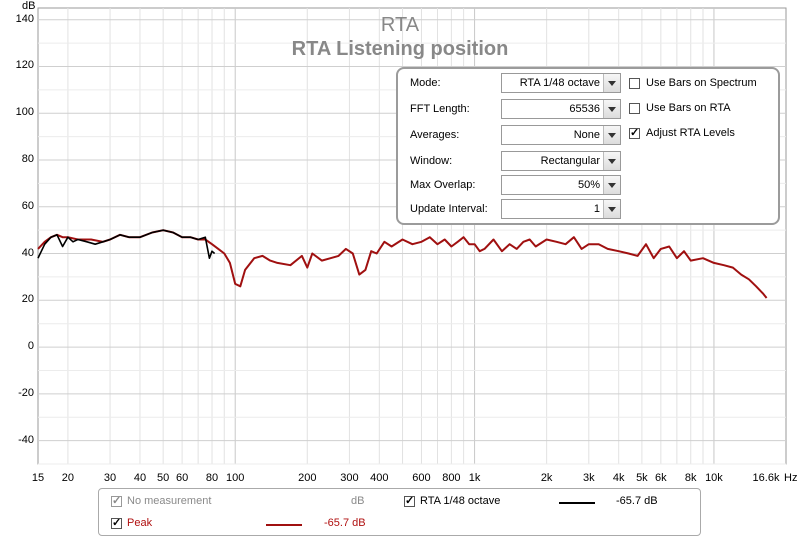 The height and width of the screenshot is (538, 800). Describe the element at coordinates (26, 392) in the screenshot. I see `y-tick-label: -20` at that location.